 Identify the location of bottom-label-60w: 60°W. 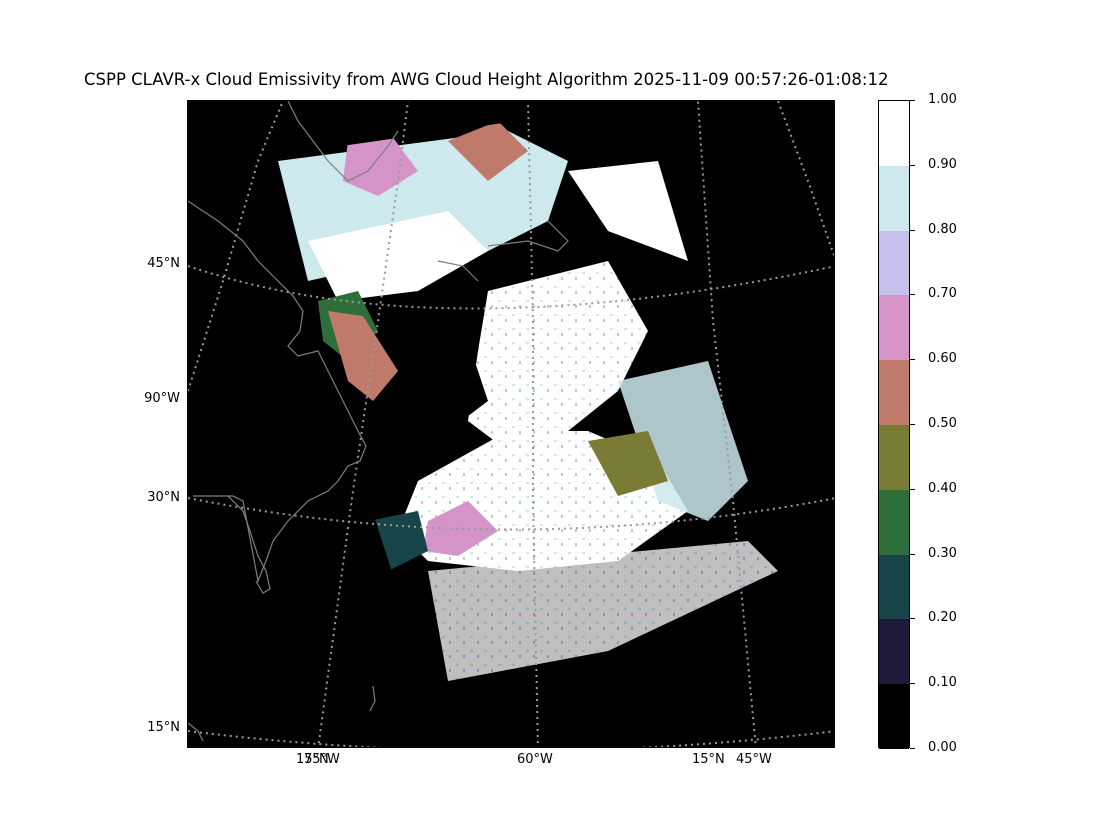
(535, 759).